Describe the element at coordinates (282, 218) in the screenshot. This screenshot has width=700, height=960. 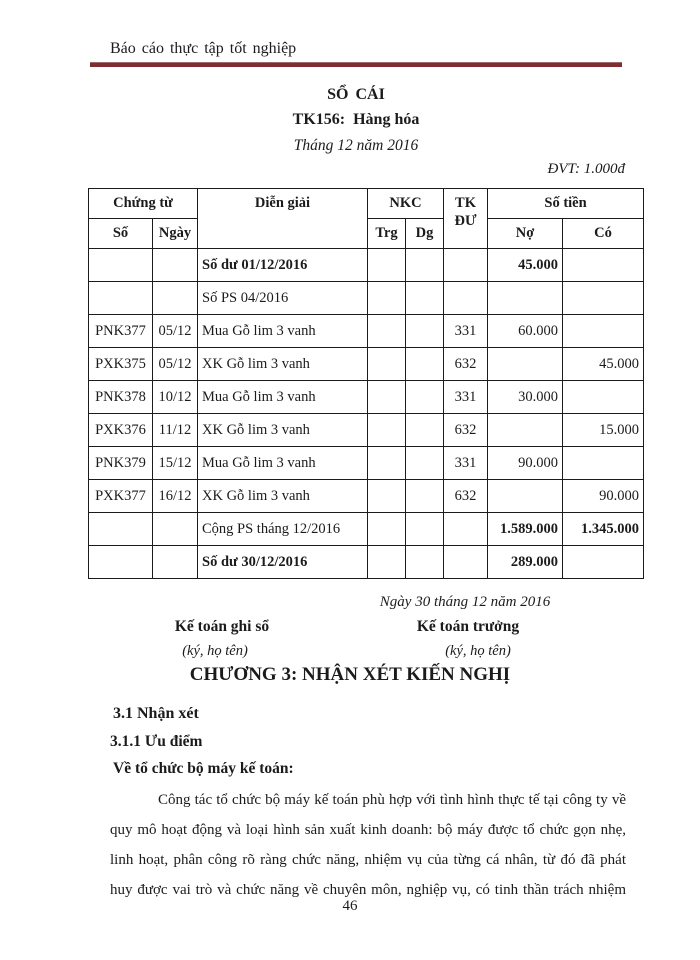
I see `col-header-dien-giai: Diễn giải` at that location.